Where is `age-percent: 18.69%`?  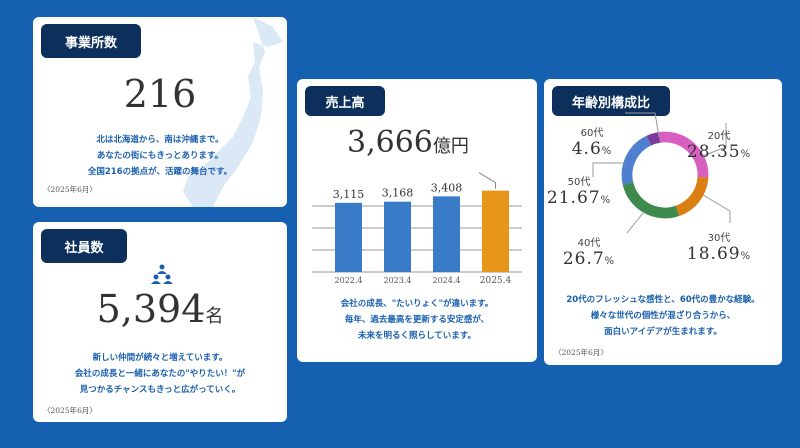 age-percent: 18.69% is located at coordinates (719, 254).